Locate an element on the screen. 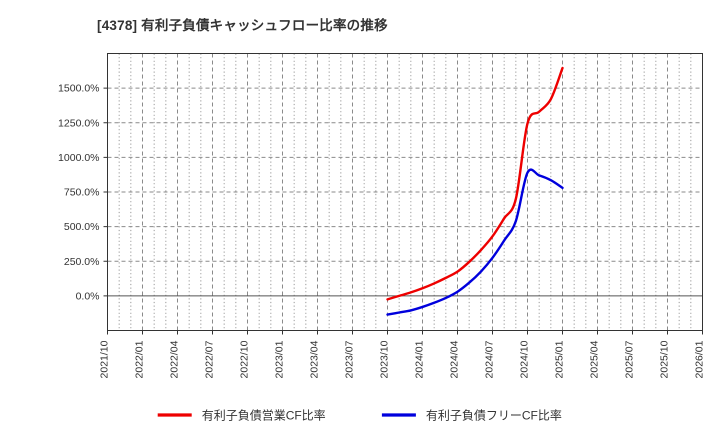  y-tick-label: 250.0% is located at coordinates (82, 262).